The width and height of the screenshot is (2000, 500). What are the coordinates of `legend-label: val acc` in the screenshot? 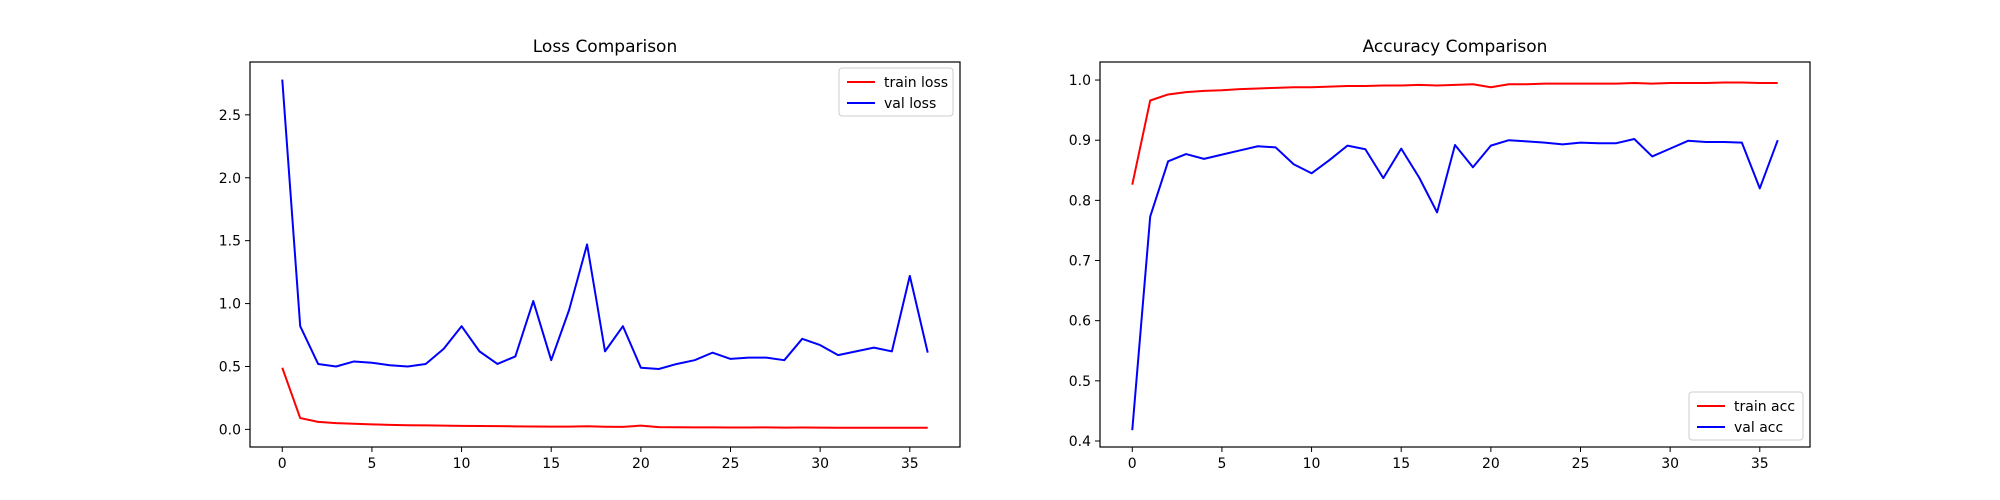 It's located at (1758, 428).